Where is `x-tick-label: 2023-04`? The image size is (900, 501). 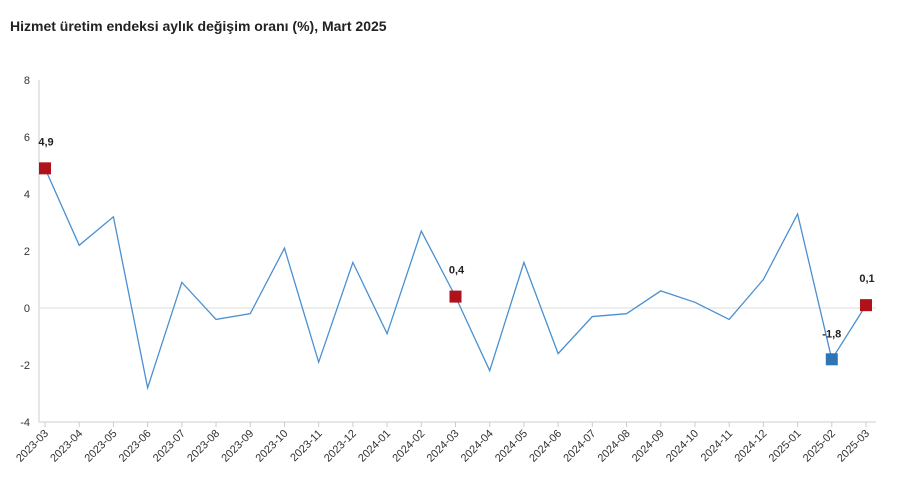
x-tick-label: 2023-04 is located at coordinates (66, 446).